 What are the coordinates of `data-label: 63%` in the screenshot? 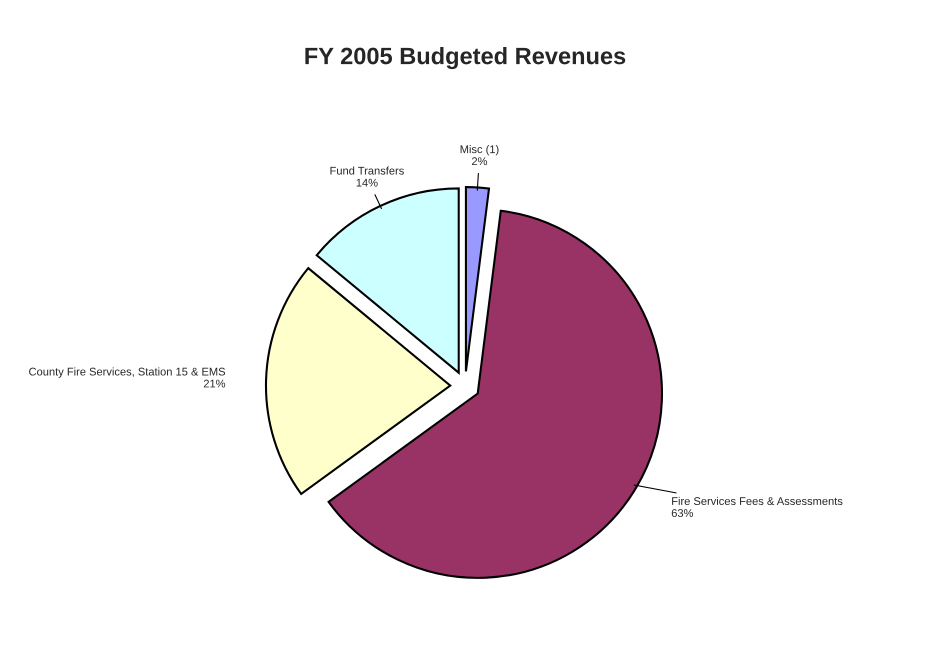 It's located at (683, 513).